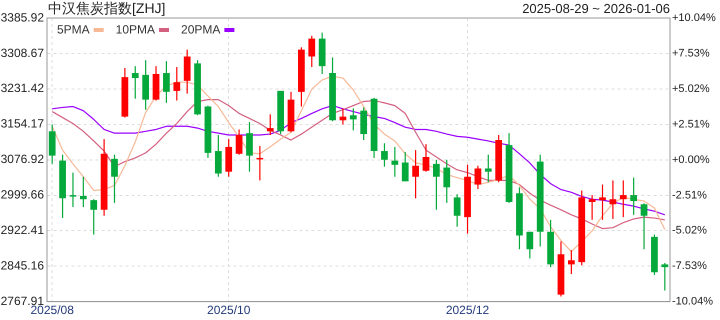  What do you see at coordinates (22, 265) in the screenshot?
I see `y-tick-label: 2845.16` at bounding box center [22, 265].